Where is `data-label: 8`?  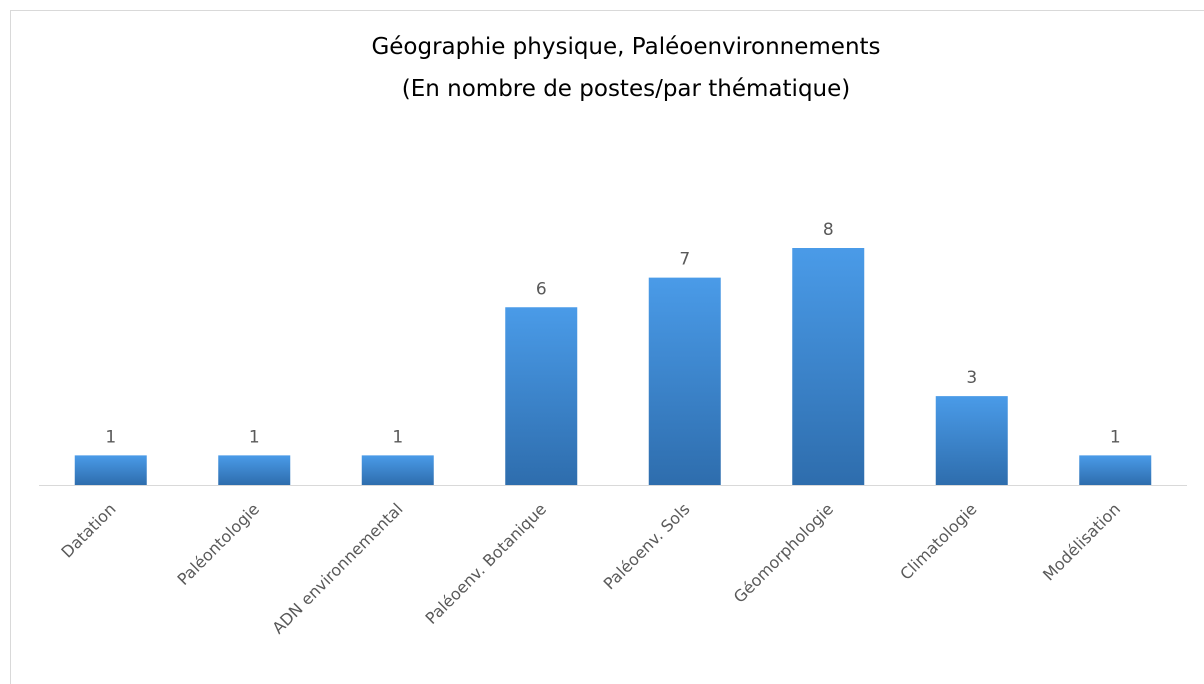 data-label: 8 is located at coordinates (828, 230).